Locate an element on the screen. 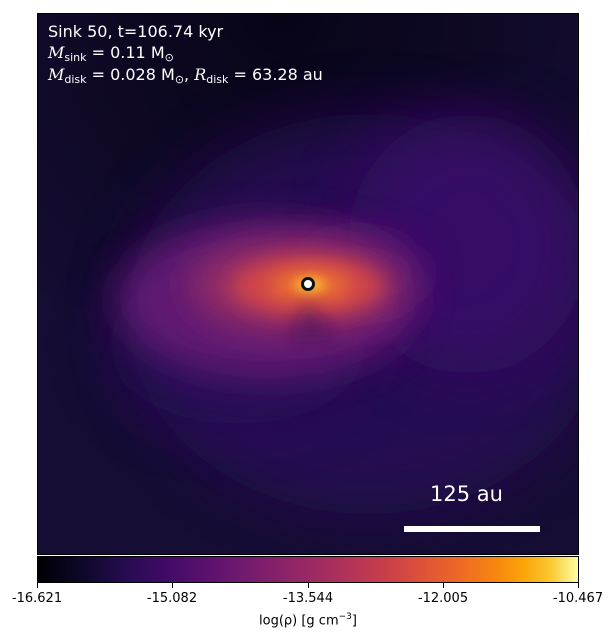 The height and width of the screenshot is (644, 615). colorbar-tick-label: -16.621 is located at coordinates (37, 598).